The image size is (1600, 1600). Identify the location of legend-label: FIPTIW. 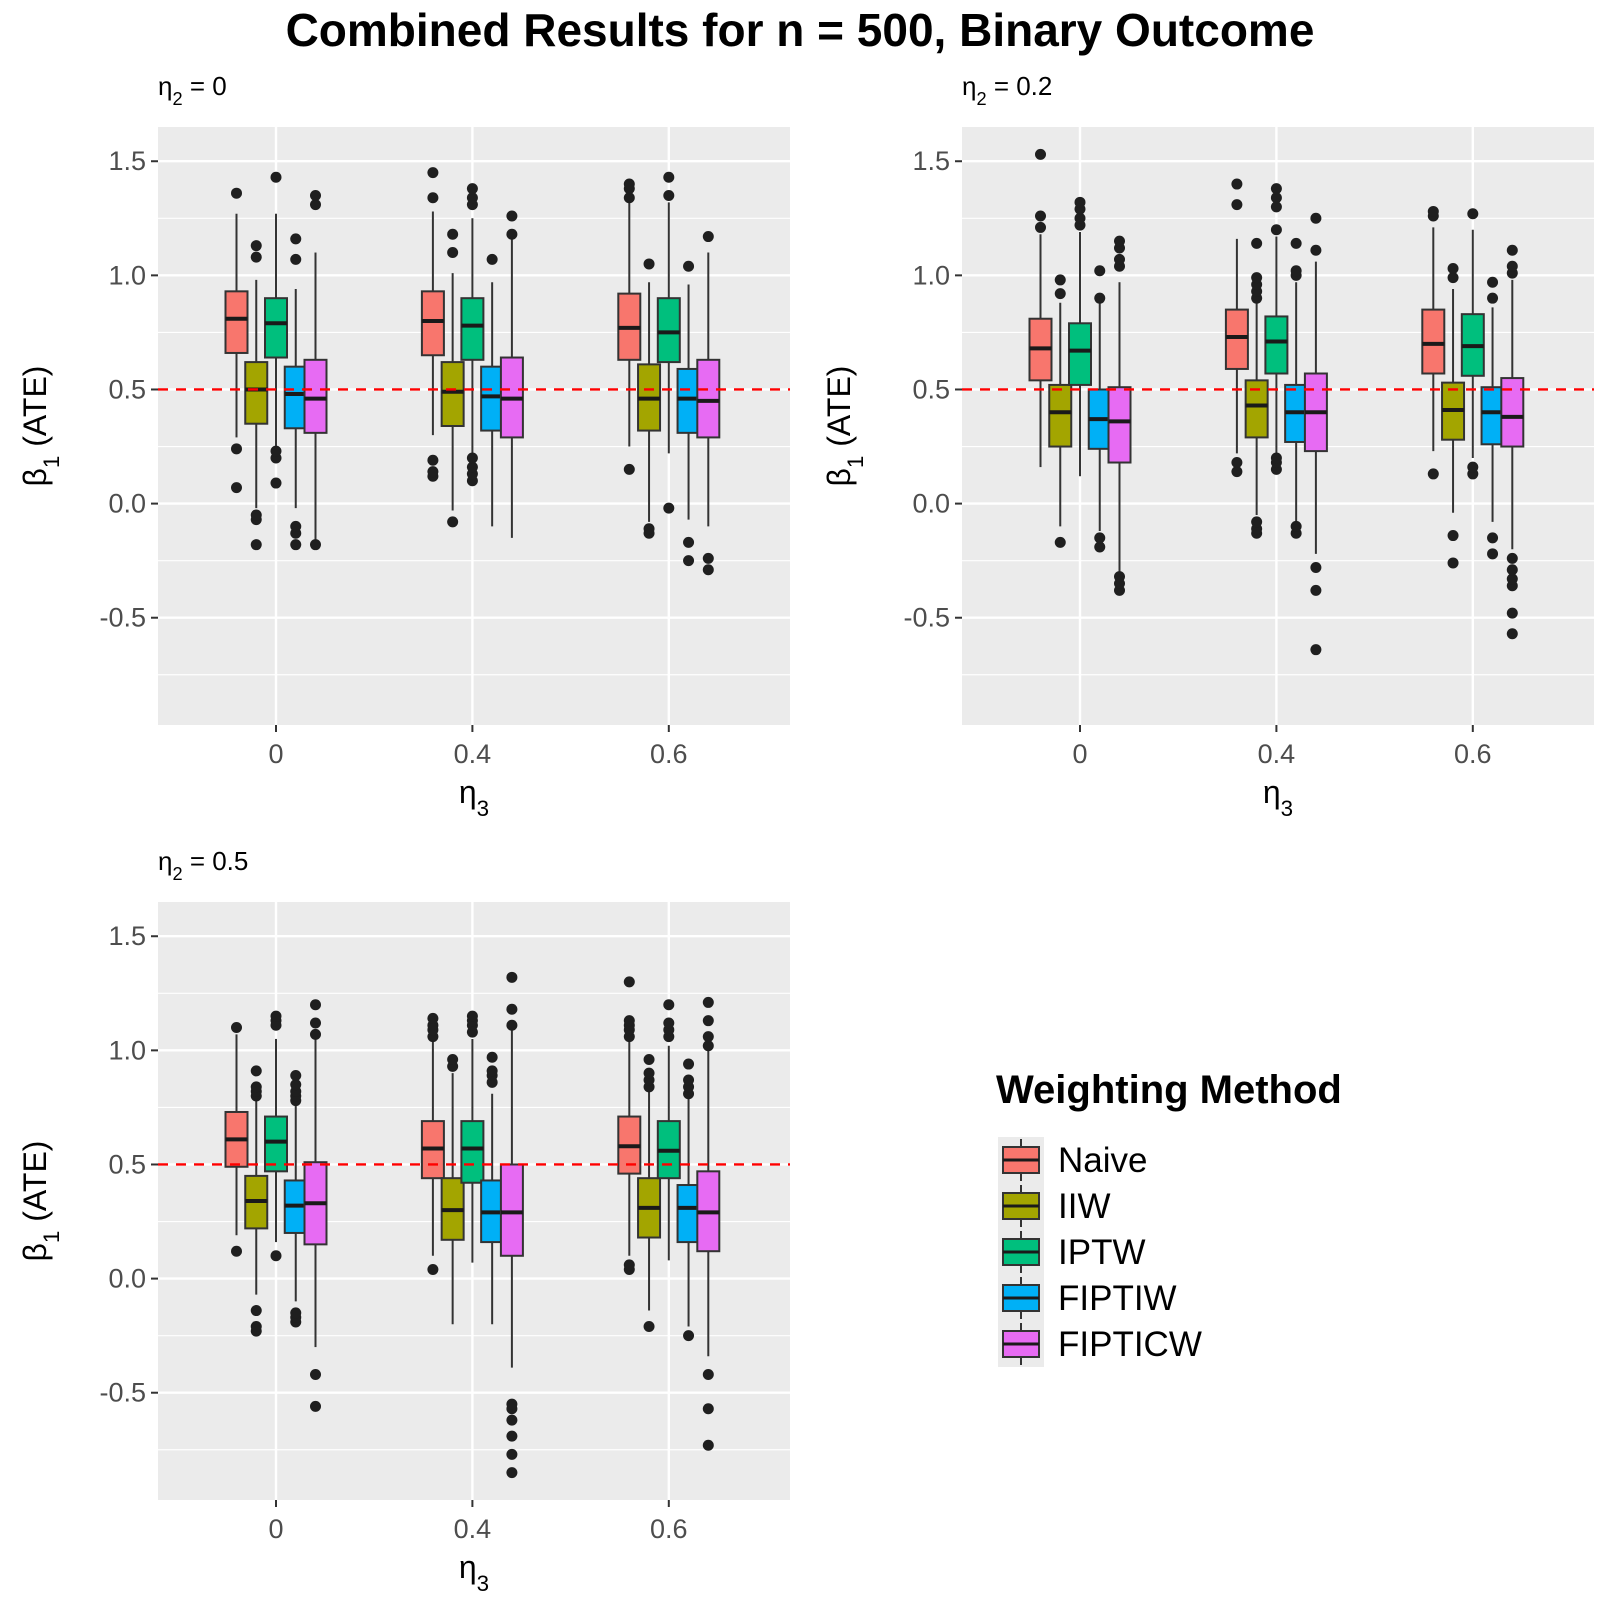
(1117, 1298).